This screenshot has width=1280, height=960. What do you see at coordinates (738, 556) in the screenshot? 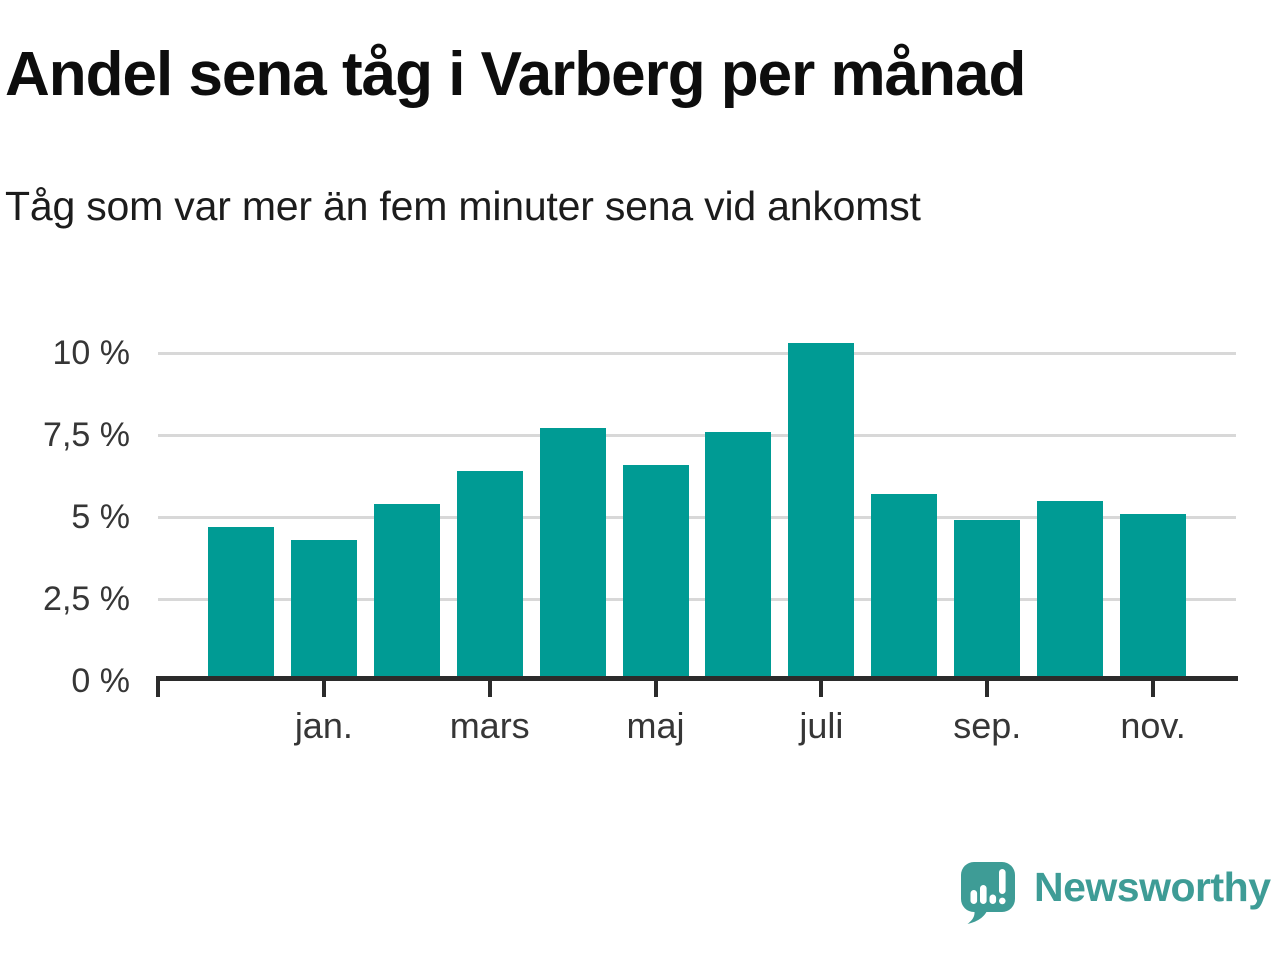
I see `bar-jun` at bounding box center [738, 556].